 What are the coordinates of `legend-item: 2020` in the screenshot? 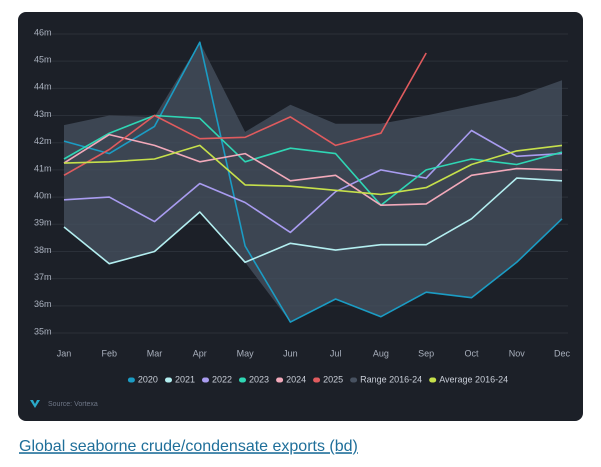 It's located at (142, 379).